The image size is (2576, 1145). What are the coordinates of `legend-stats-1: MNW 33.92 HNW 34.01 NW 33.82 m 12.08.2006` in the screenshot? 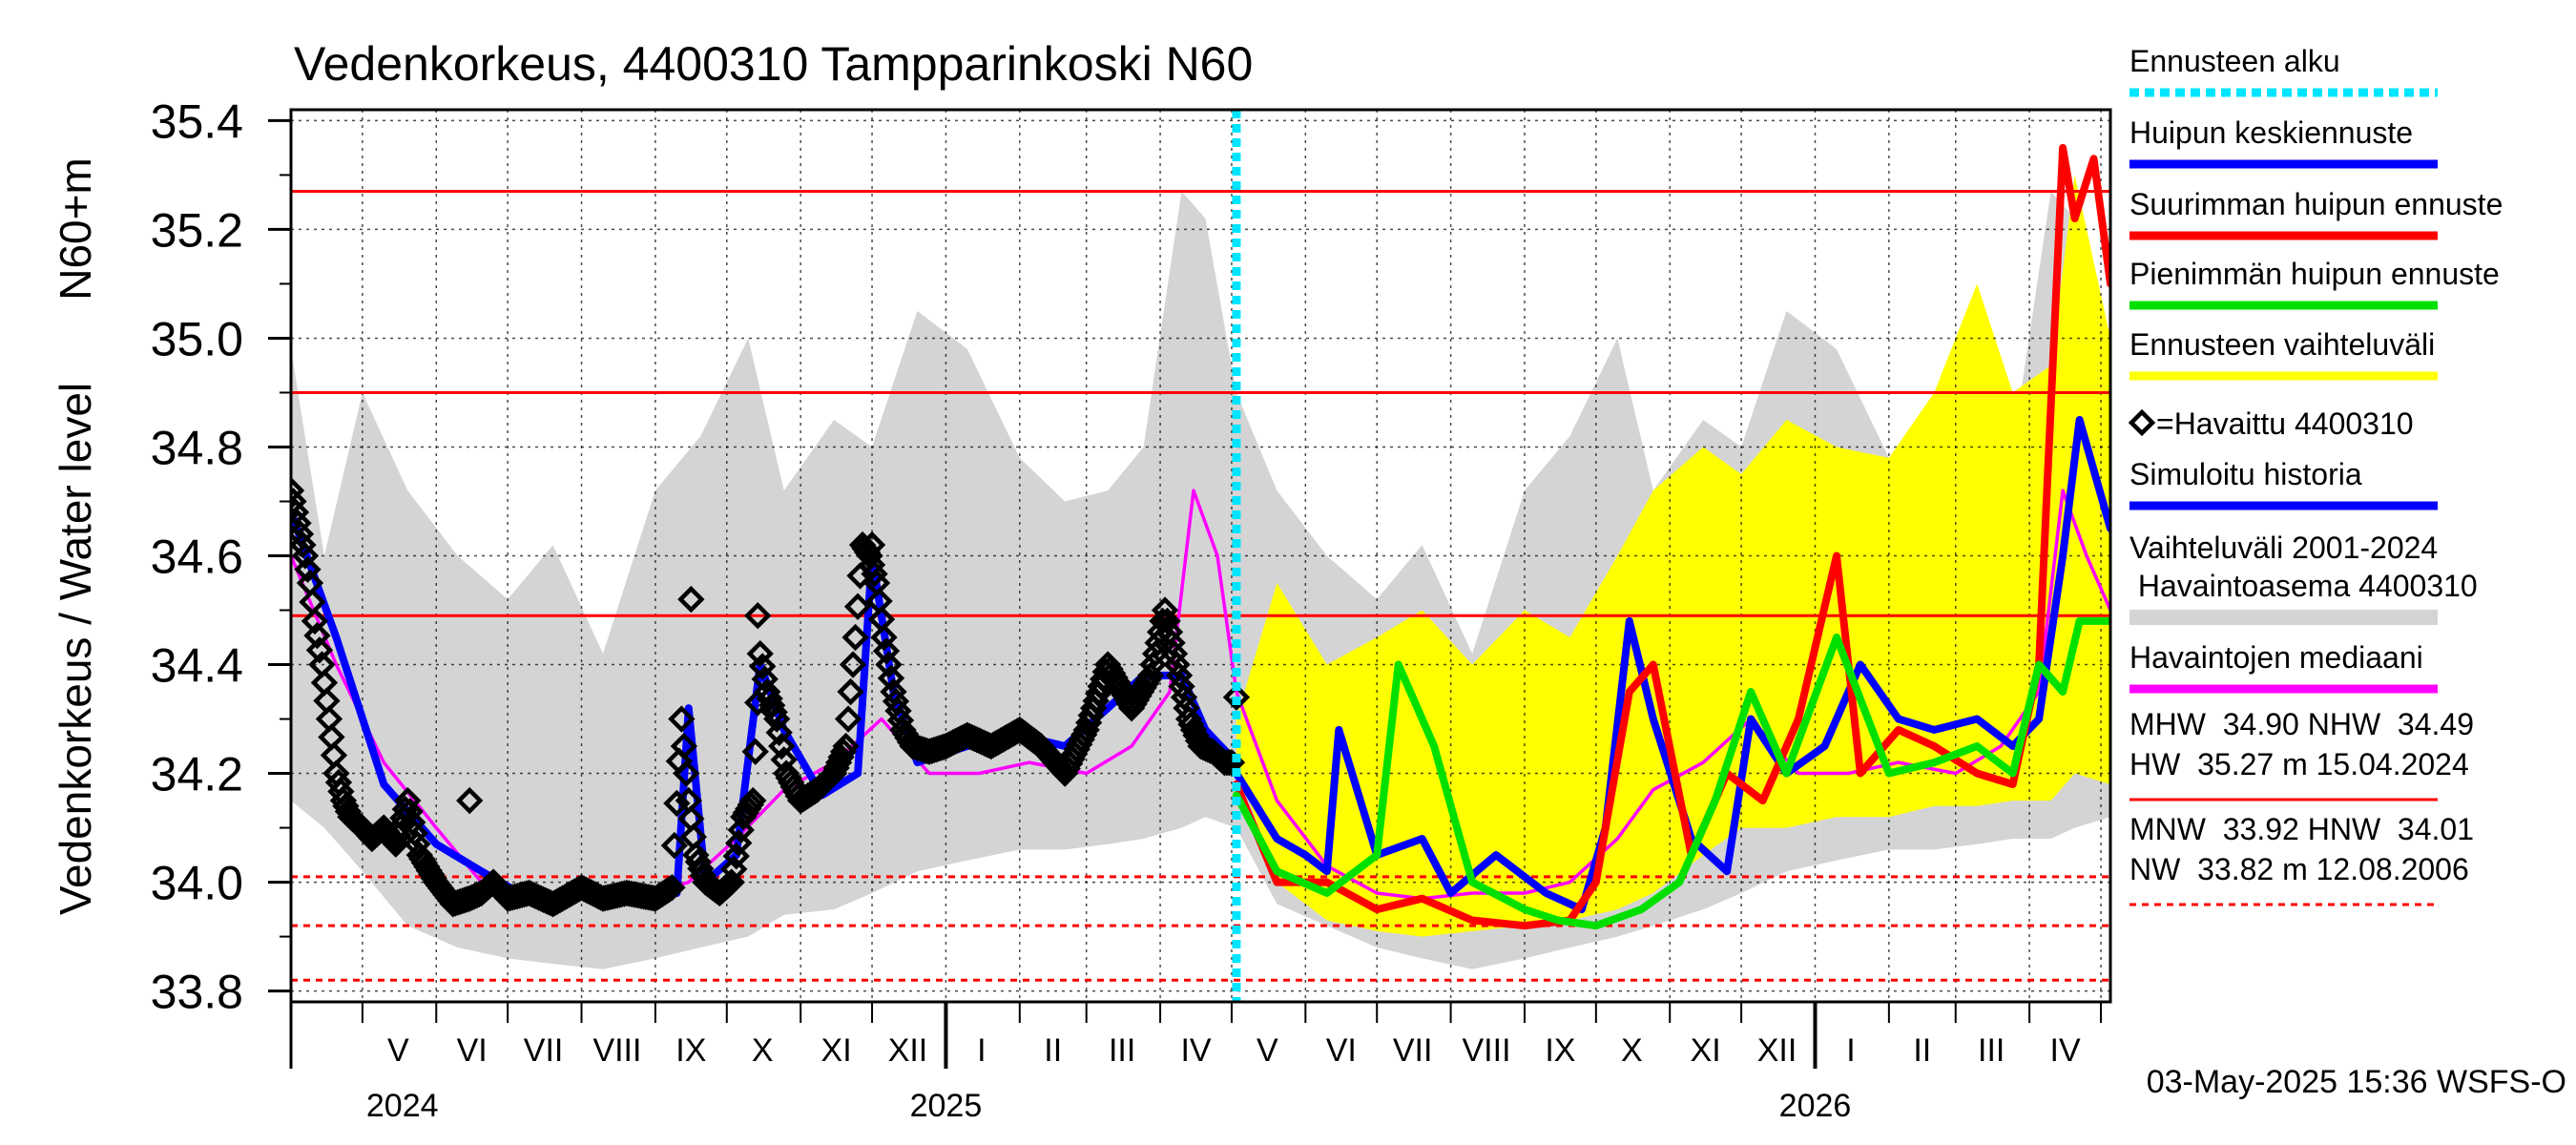 It's located at (2301, 859).